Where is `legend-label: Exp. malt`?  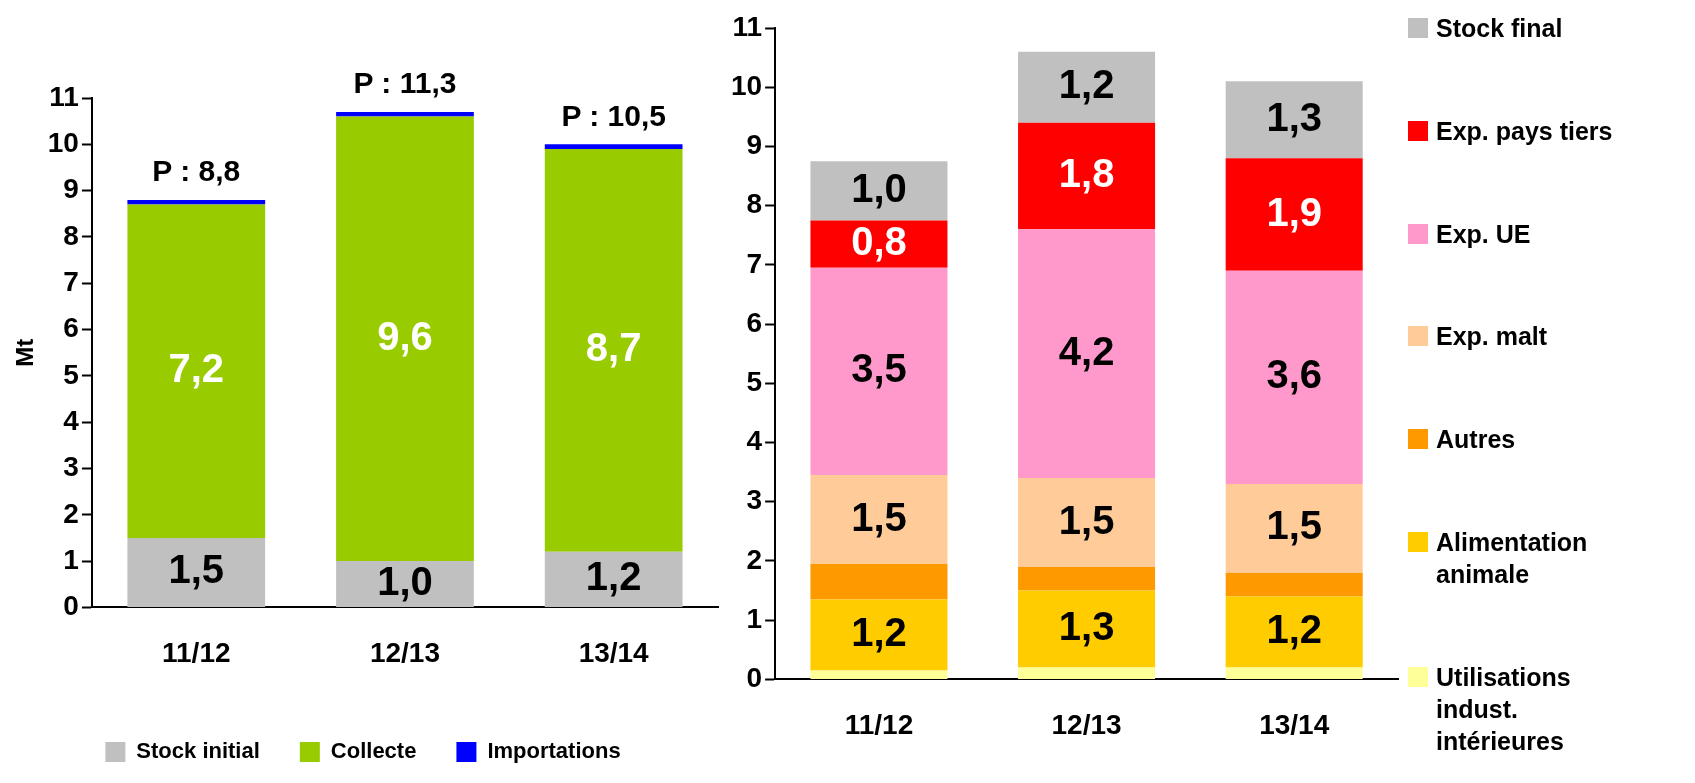
legend-label: Exp. malt is located at coordinates (1492, 337).